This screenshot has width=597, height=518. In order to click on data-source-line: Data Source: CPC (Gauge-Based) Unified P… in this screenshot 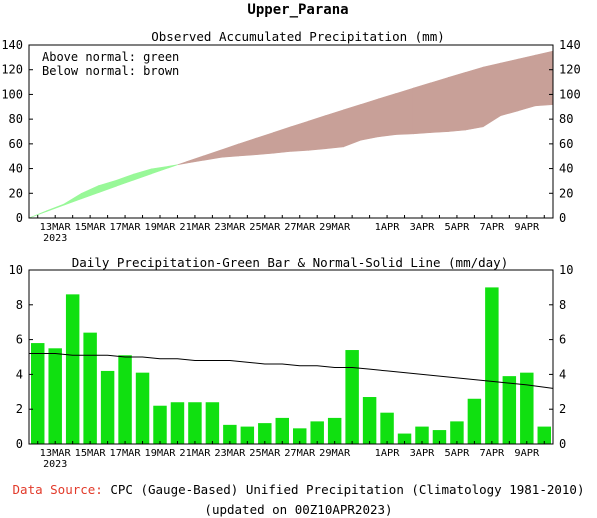, I will do `click(298, 489)`.